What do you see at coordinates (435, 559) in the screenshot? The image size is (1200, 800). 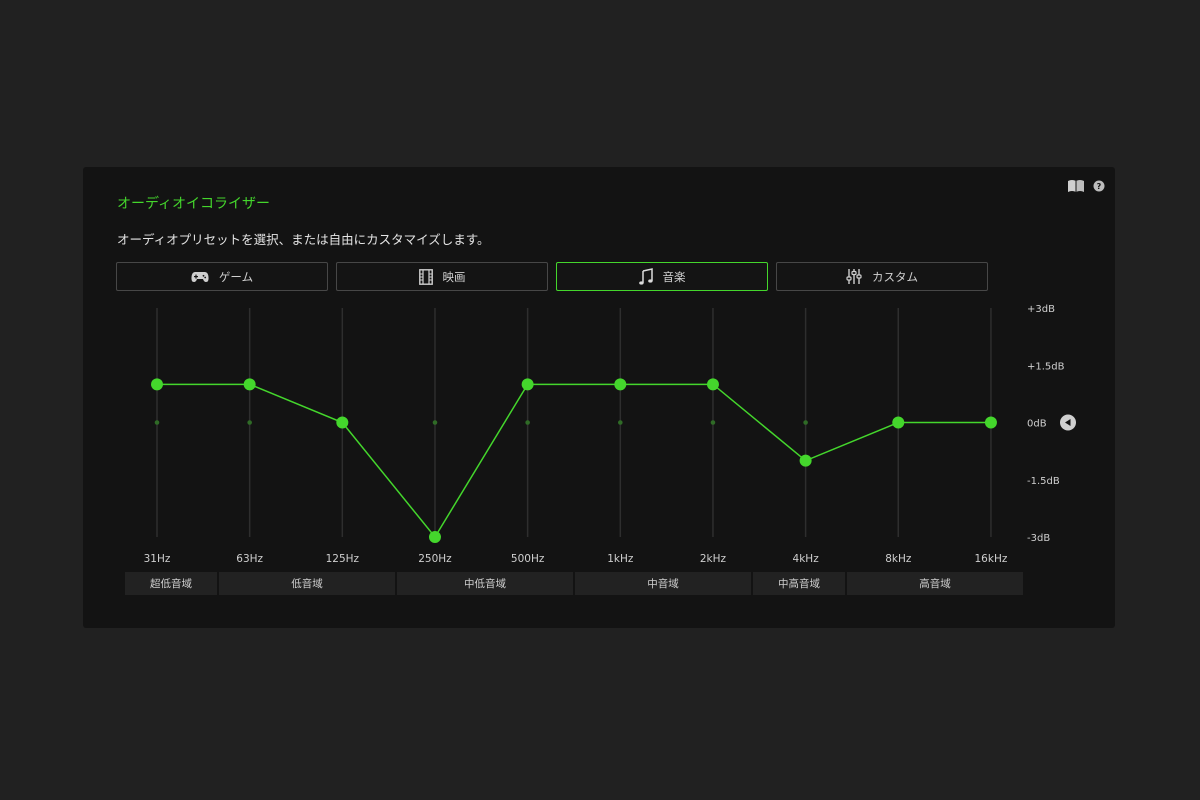 I see `frequency-label: 250Hz` at bounding box center [435, 559].